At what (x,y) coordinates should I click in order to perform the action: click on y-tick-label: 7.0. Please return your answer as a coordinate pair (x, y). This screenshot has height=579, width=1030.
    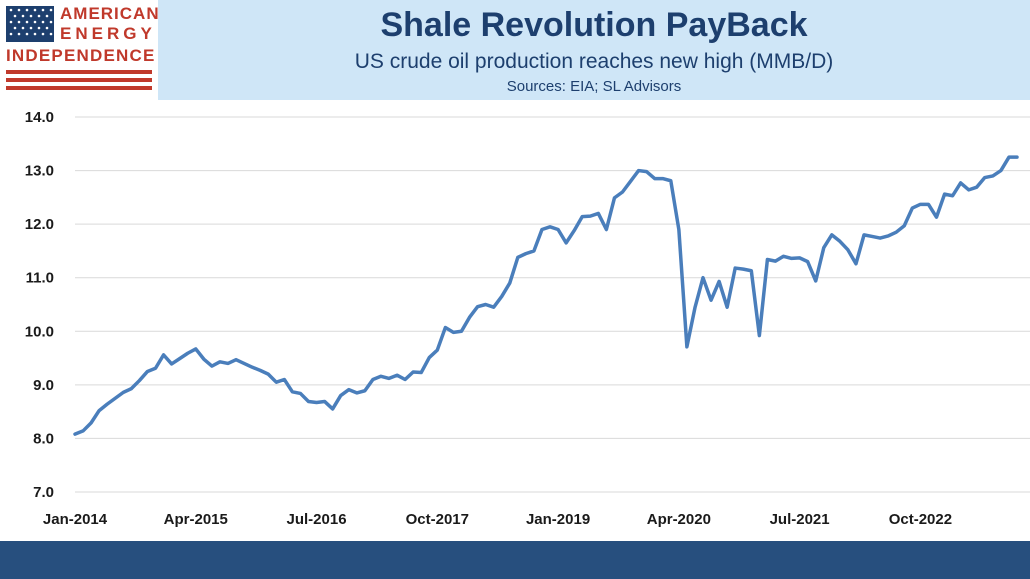
    Looking at the image, I should click on (43, 492).